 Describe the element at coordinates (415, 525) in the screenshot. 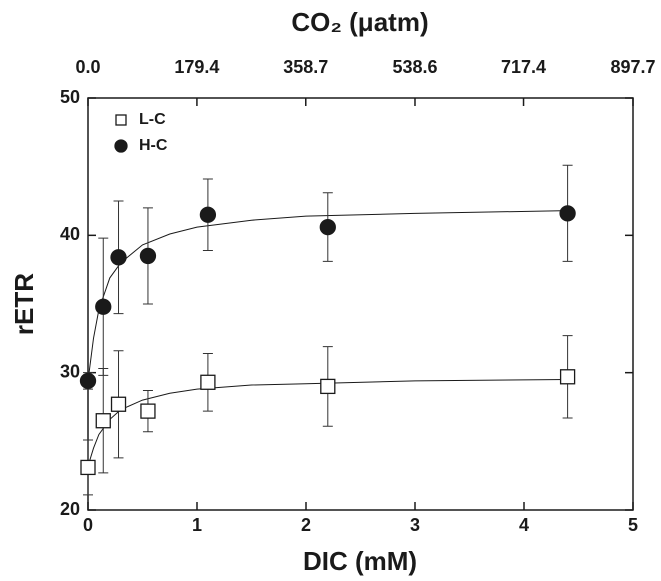

I see `x-tick-label: 3` at that location.